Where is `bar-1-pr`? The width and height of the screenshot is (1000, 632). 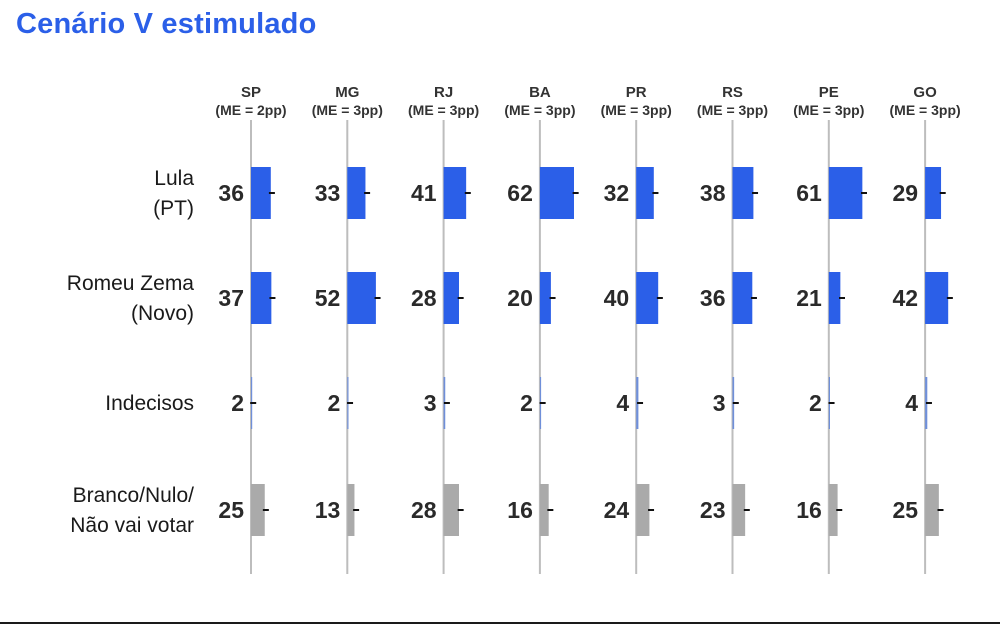
bar-1-pr is located at coordinates (645, 193).